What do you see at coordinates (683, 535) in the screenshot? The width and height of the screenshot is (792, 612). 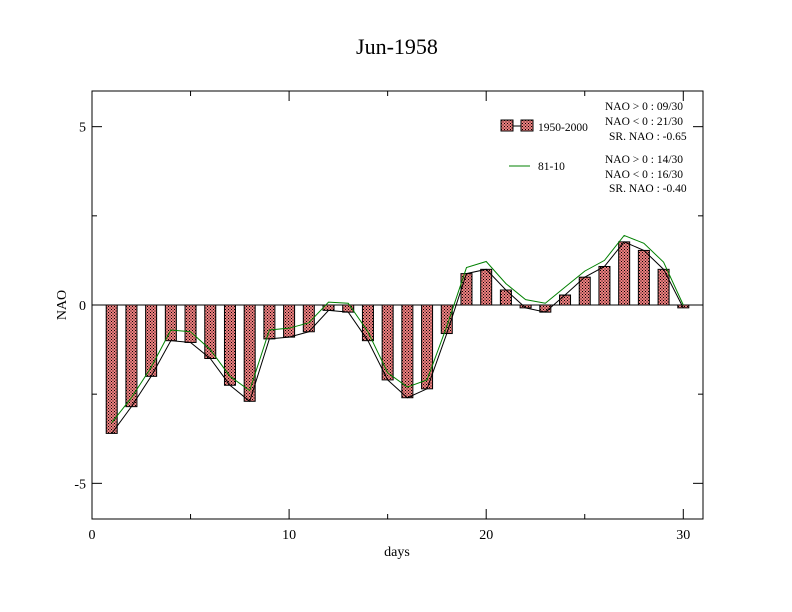 I see `x-tick-label: 30` at bounding box center [683, 535].